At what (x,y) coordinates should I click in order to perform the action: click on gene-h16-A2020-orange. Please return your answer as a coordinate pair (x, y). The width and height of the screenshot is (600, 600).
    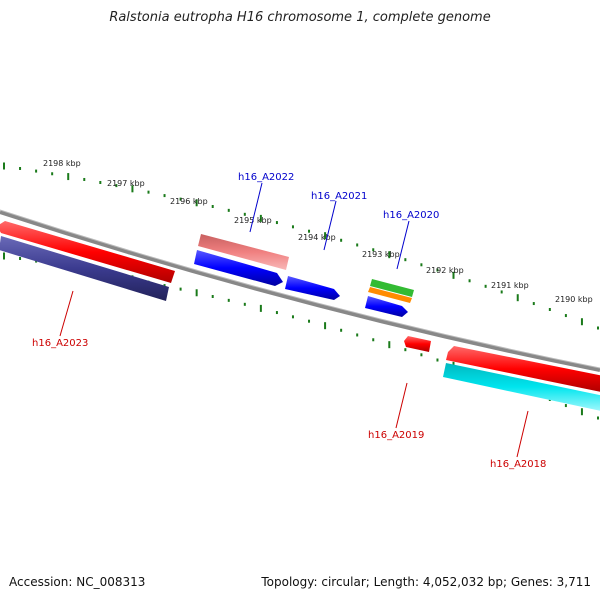
    Looking at the image, I should click on (390, 295).